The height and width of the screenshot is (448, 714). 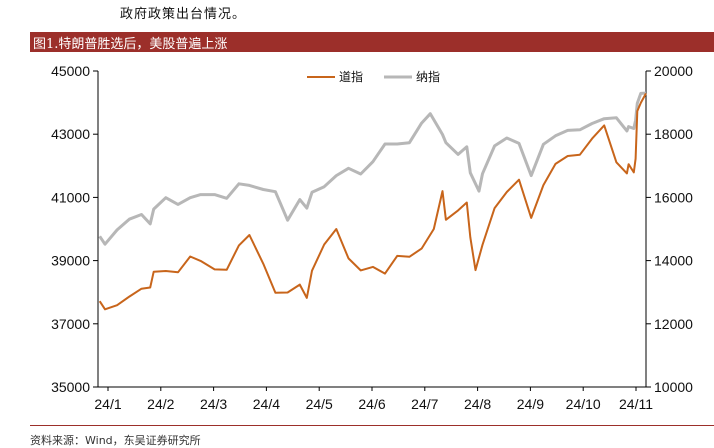 What do you see at coordinates (70, 197) in the screenshot?
I see `left-y-tick-label: 41000` at bounding box center [70, 197].